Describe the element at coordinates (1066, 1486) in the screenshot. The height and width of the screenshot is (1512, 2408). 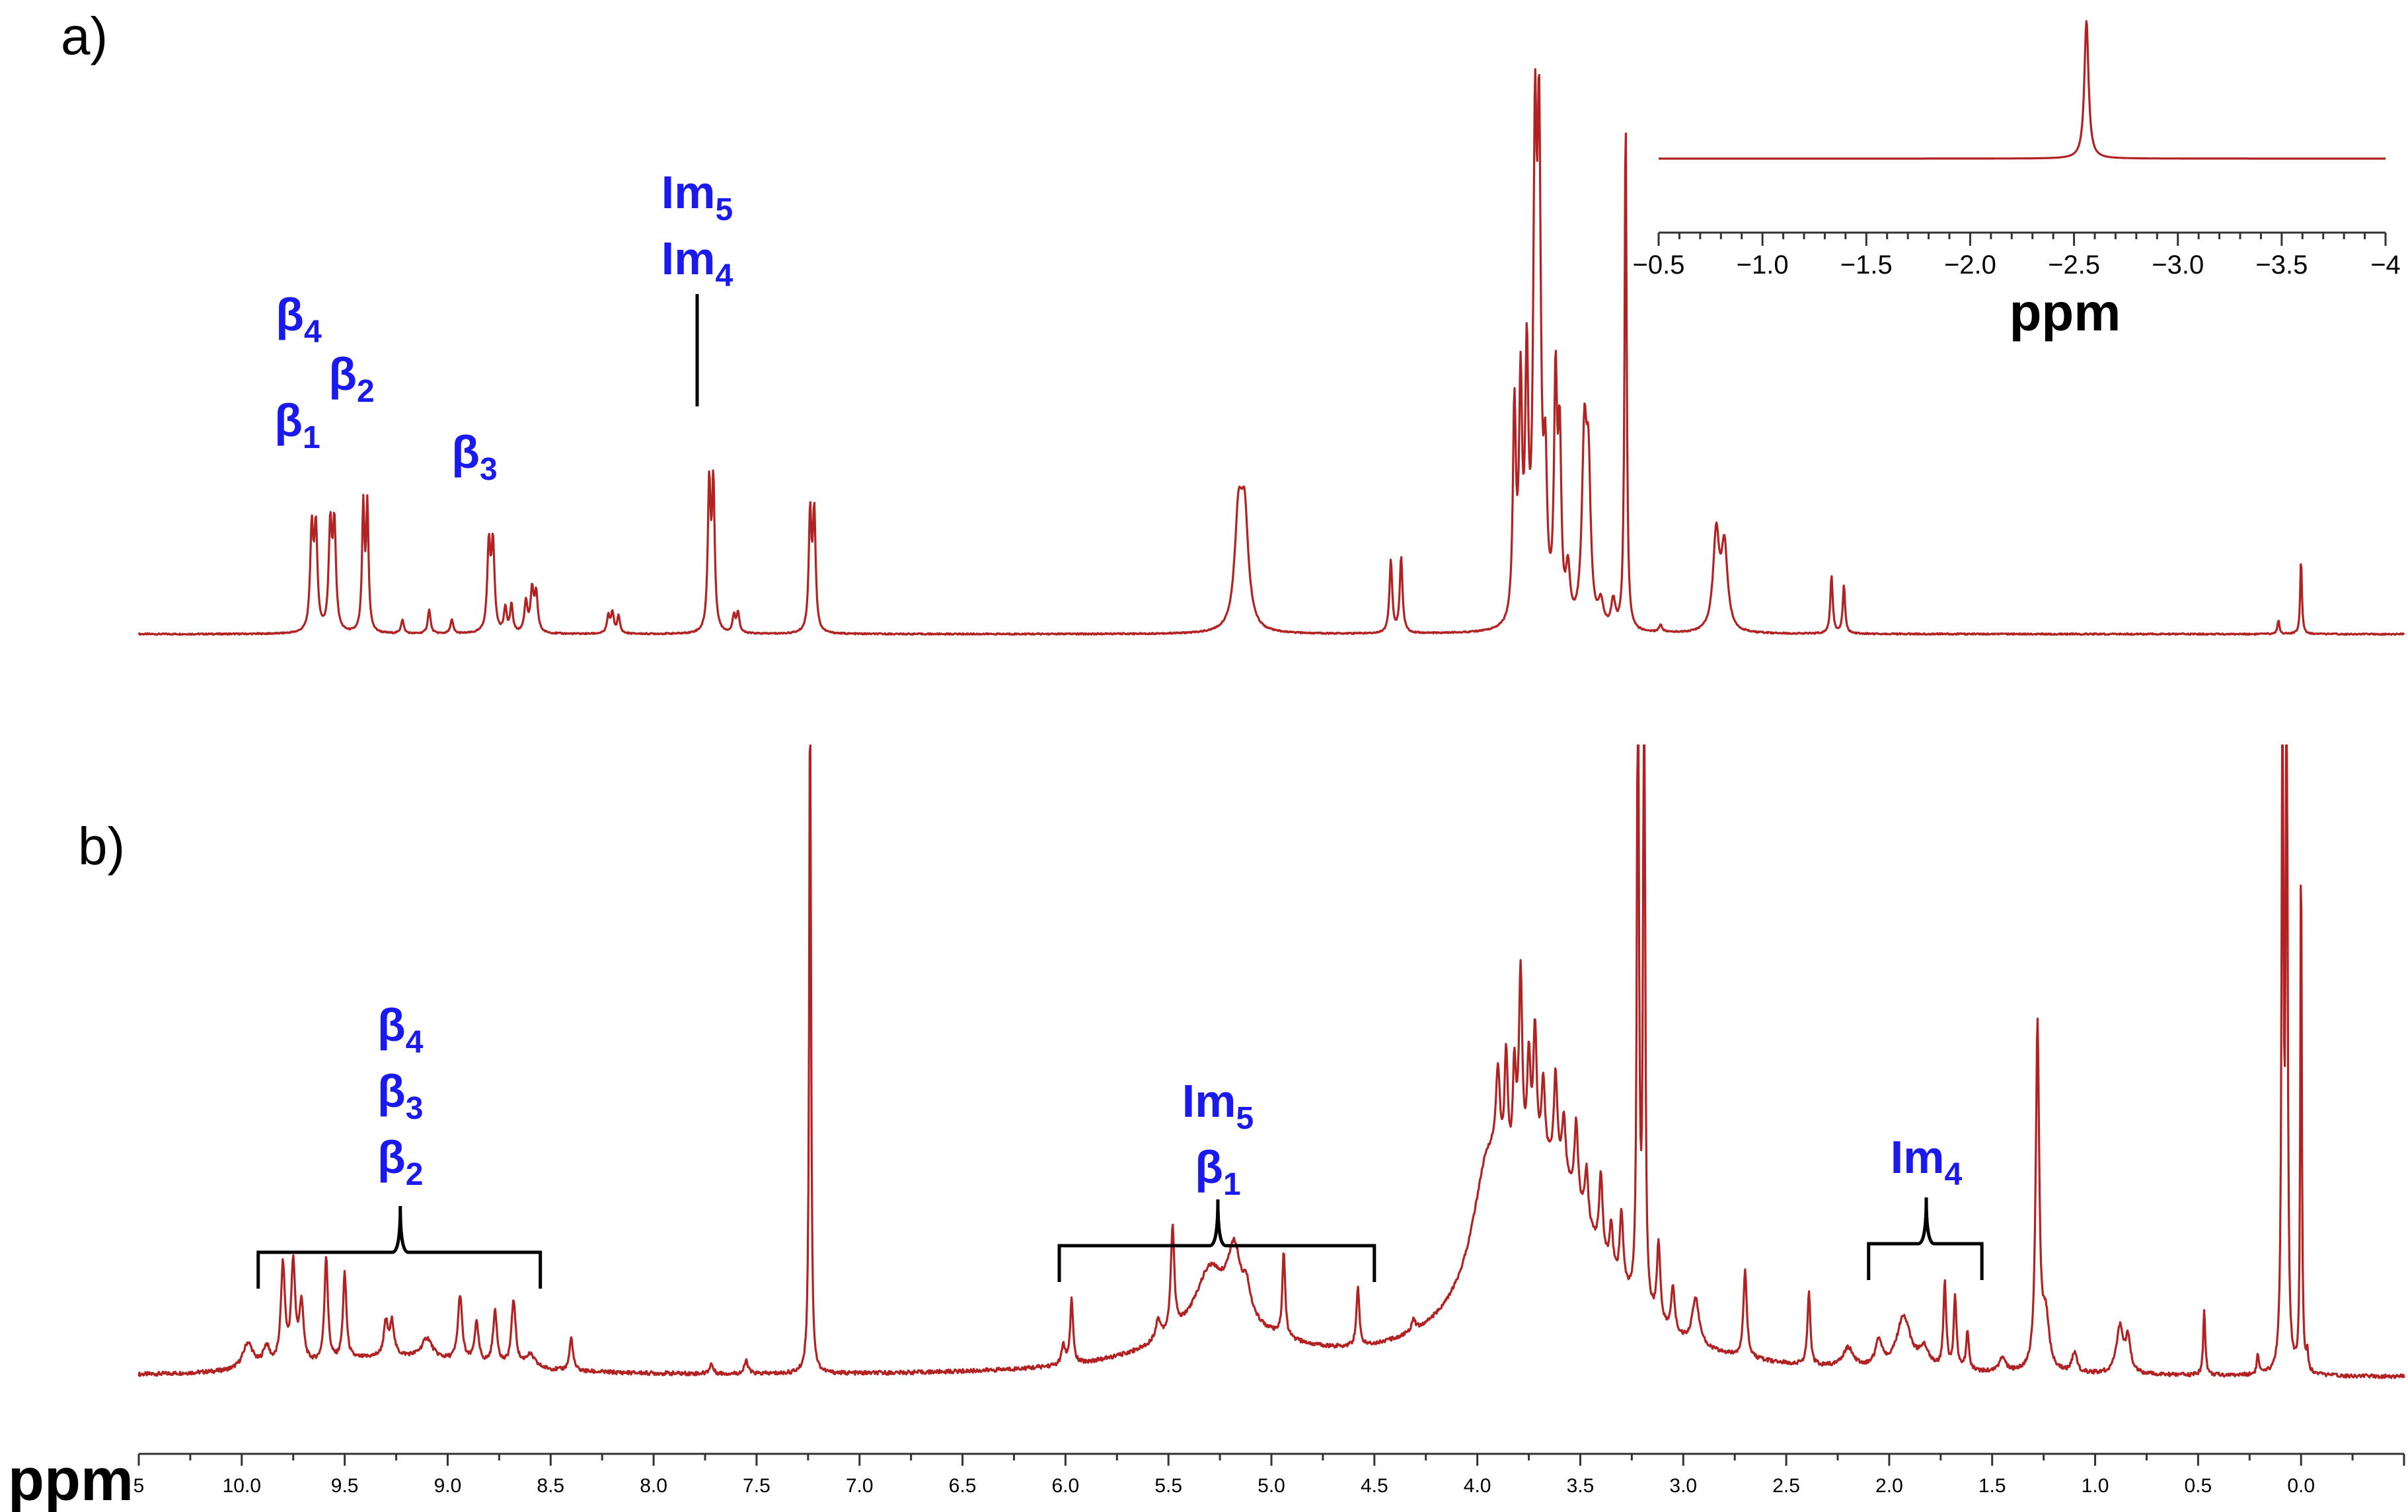
I see `main-tick-label: 6.0` at that location.